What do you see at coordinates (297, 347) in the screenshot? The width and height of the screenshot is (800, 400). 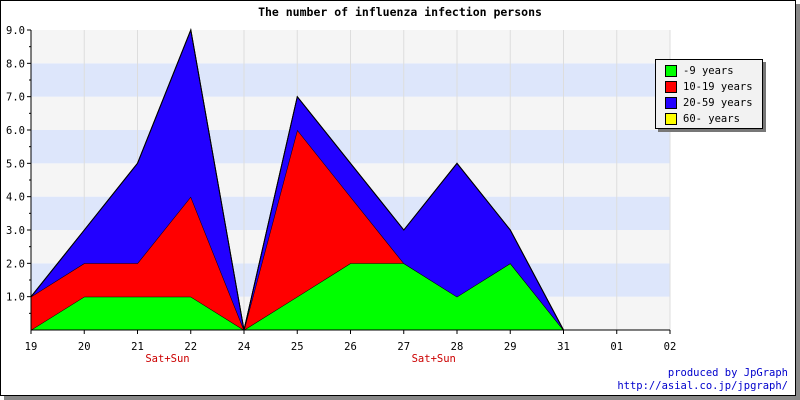 I see `x-tick-label: 25` at bounding box center [297, 347].